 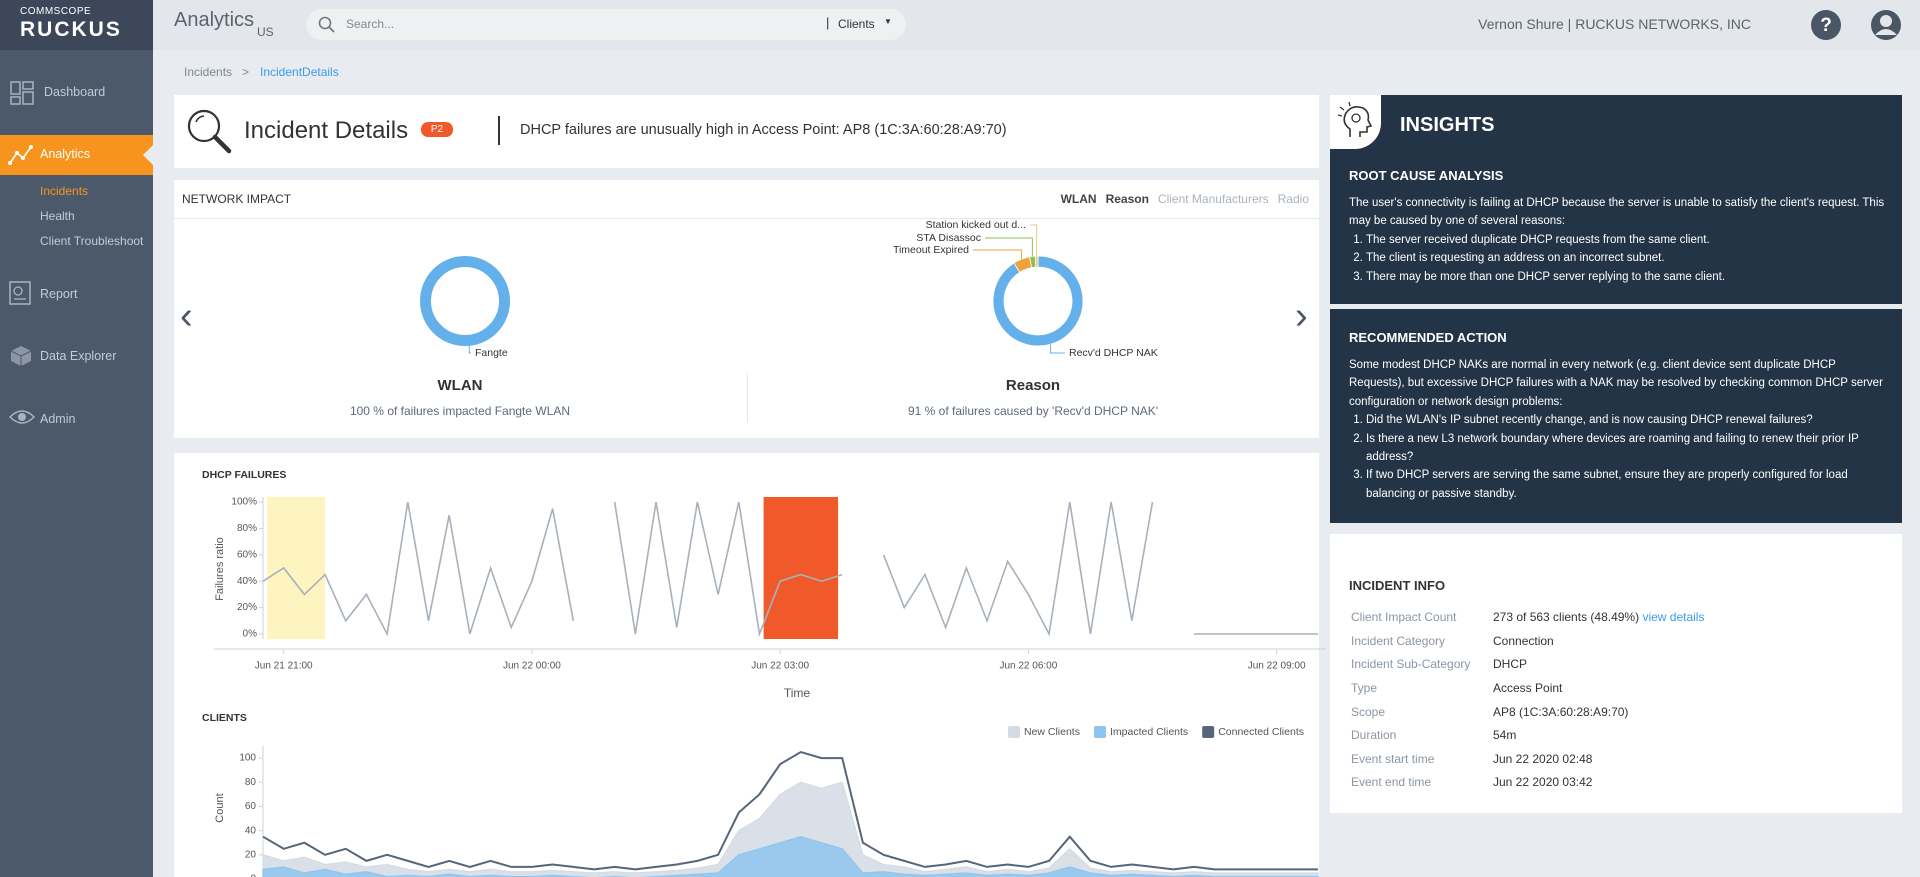 What do you see at coordinates (1078, 199) in the screenshot?
I see `tab: WLAN` at bounding box center [1078, 199].